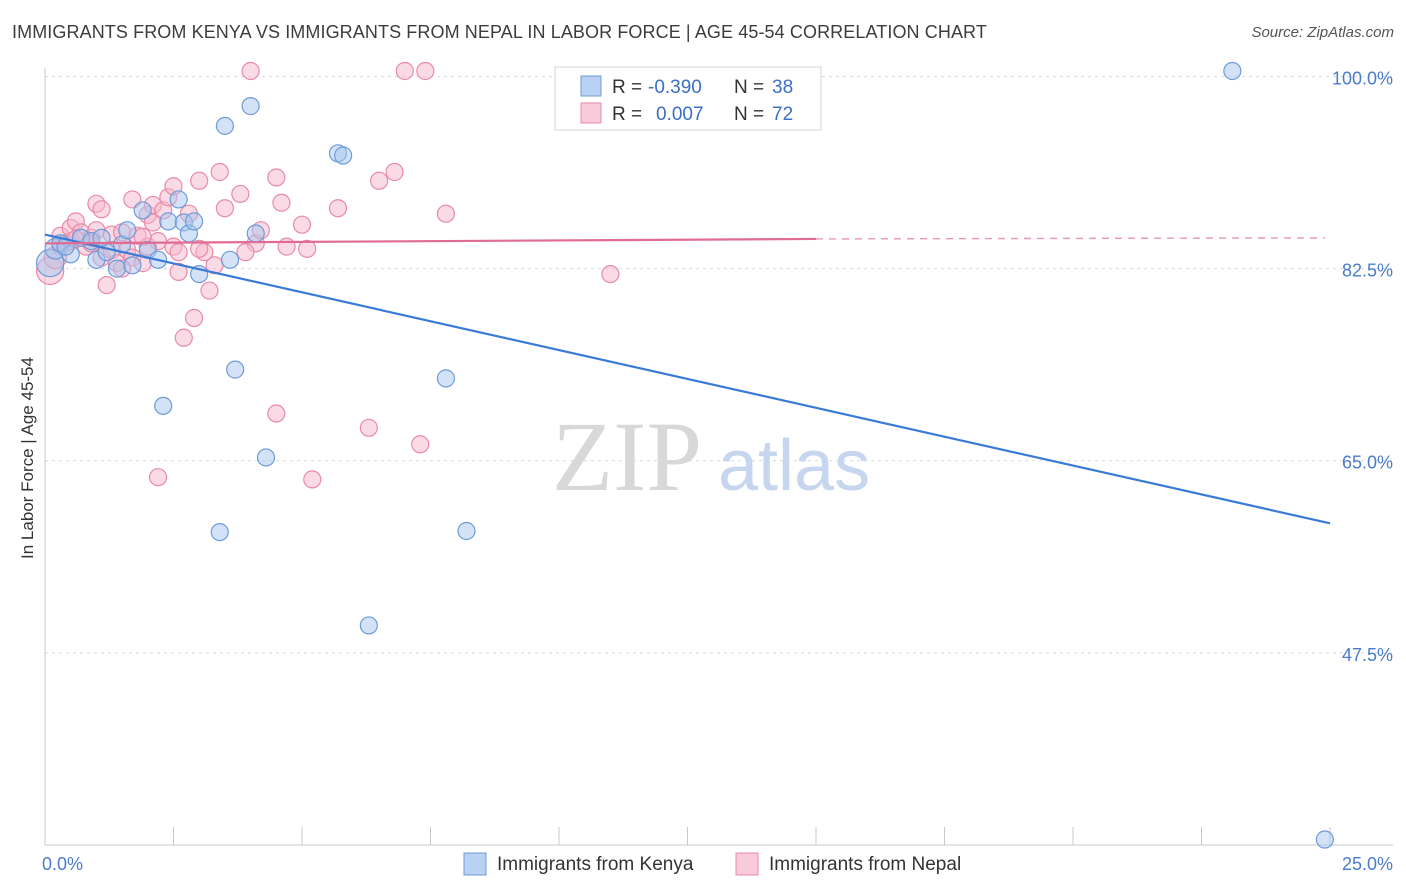  Describe the element at coordinates (1070, 238) in the screenshot. I see `nepal-trend-extension` at that location.